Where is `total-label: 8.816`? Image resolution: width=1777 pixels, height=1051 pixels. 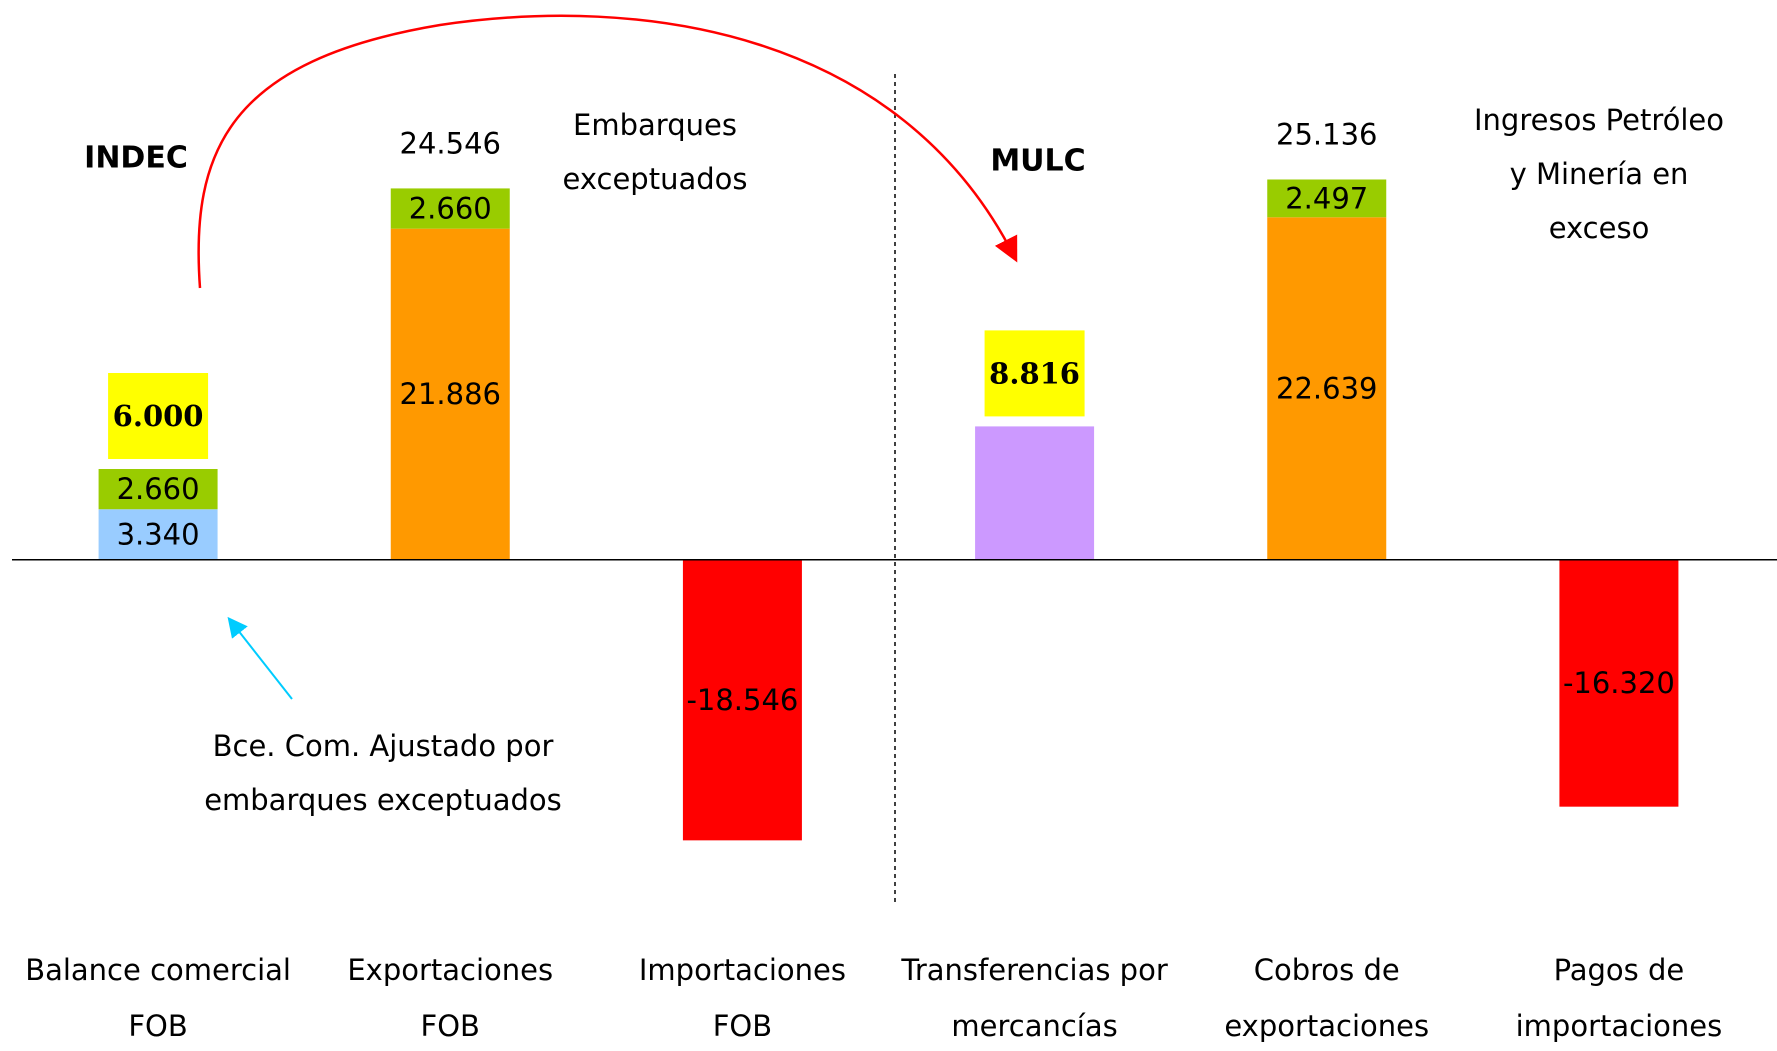 total-label: 8.816 is located at coordinates (1034, 373).